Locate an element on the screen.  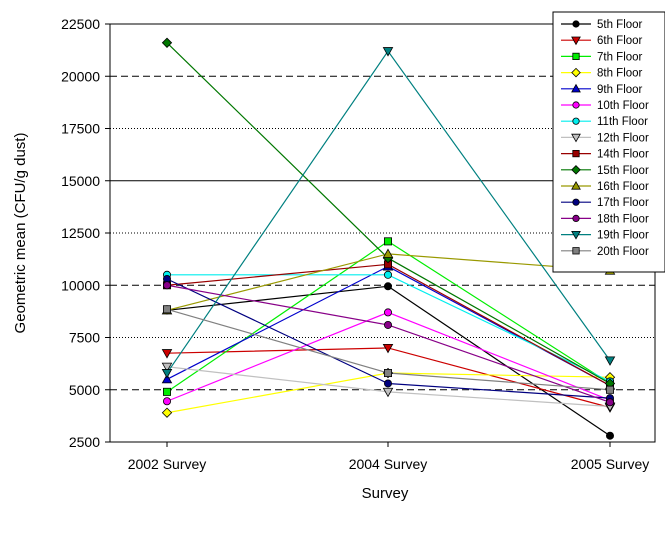
legend-label: 20th Floor is located at coordinates (623, 252).